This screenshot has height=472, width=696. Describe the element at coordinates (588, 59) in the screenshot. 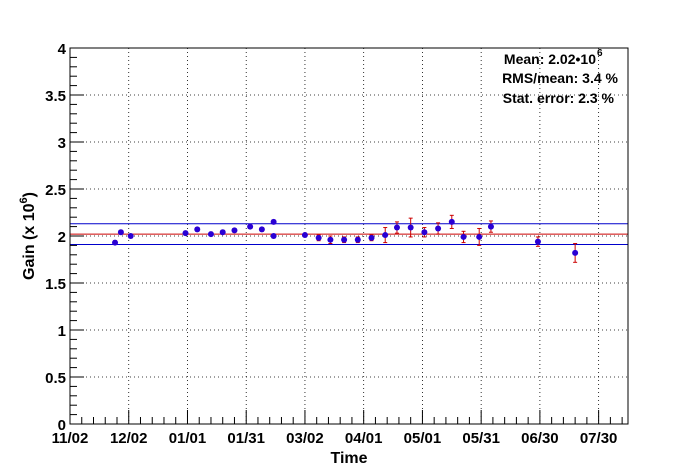

I see `stat-mean-base: 10` at that location.